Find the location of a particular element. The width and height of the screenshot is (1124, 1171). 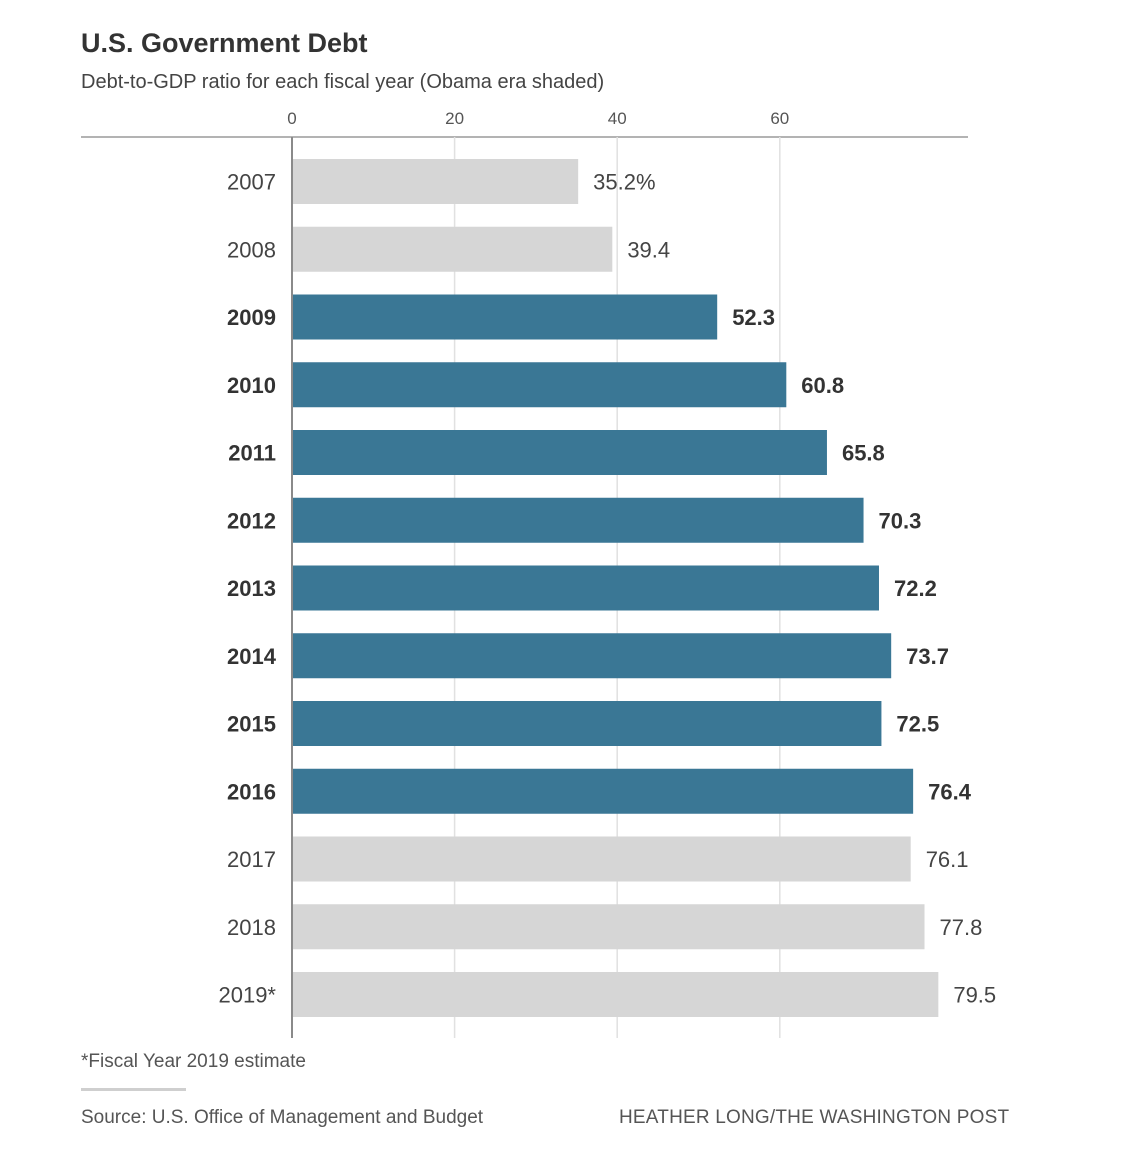

credit-note: HEATHER LONG/THE WASHINGTON POST is located at coordinates (814, 1117).